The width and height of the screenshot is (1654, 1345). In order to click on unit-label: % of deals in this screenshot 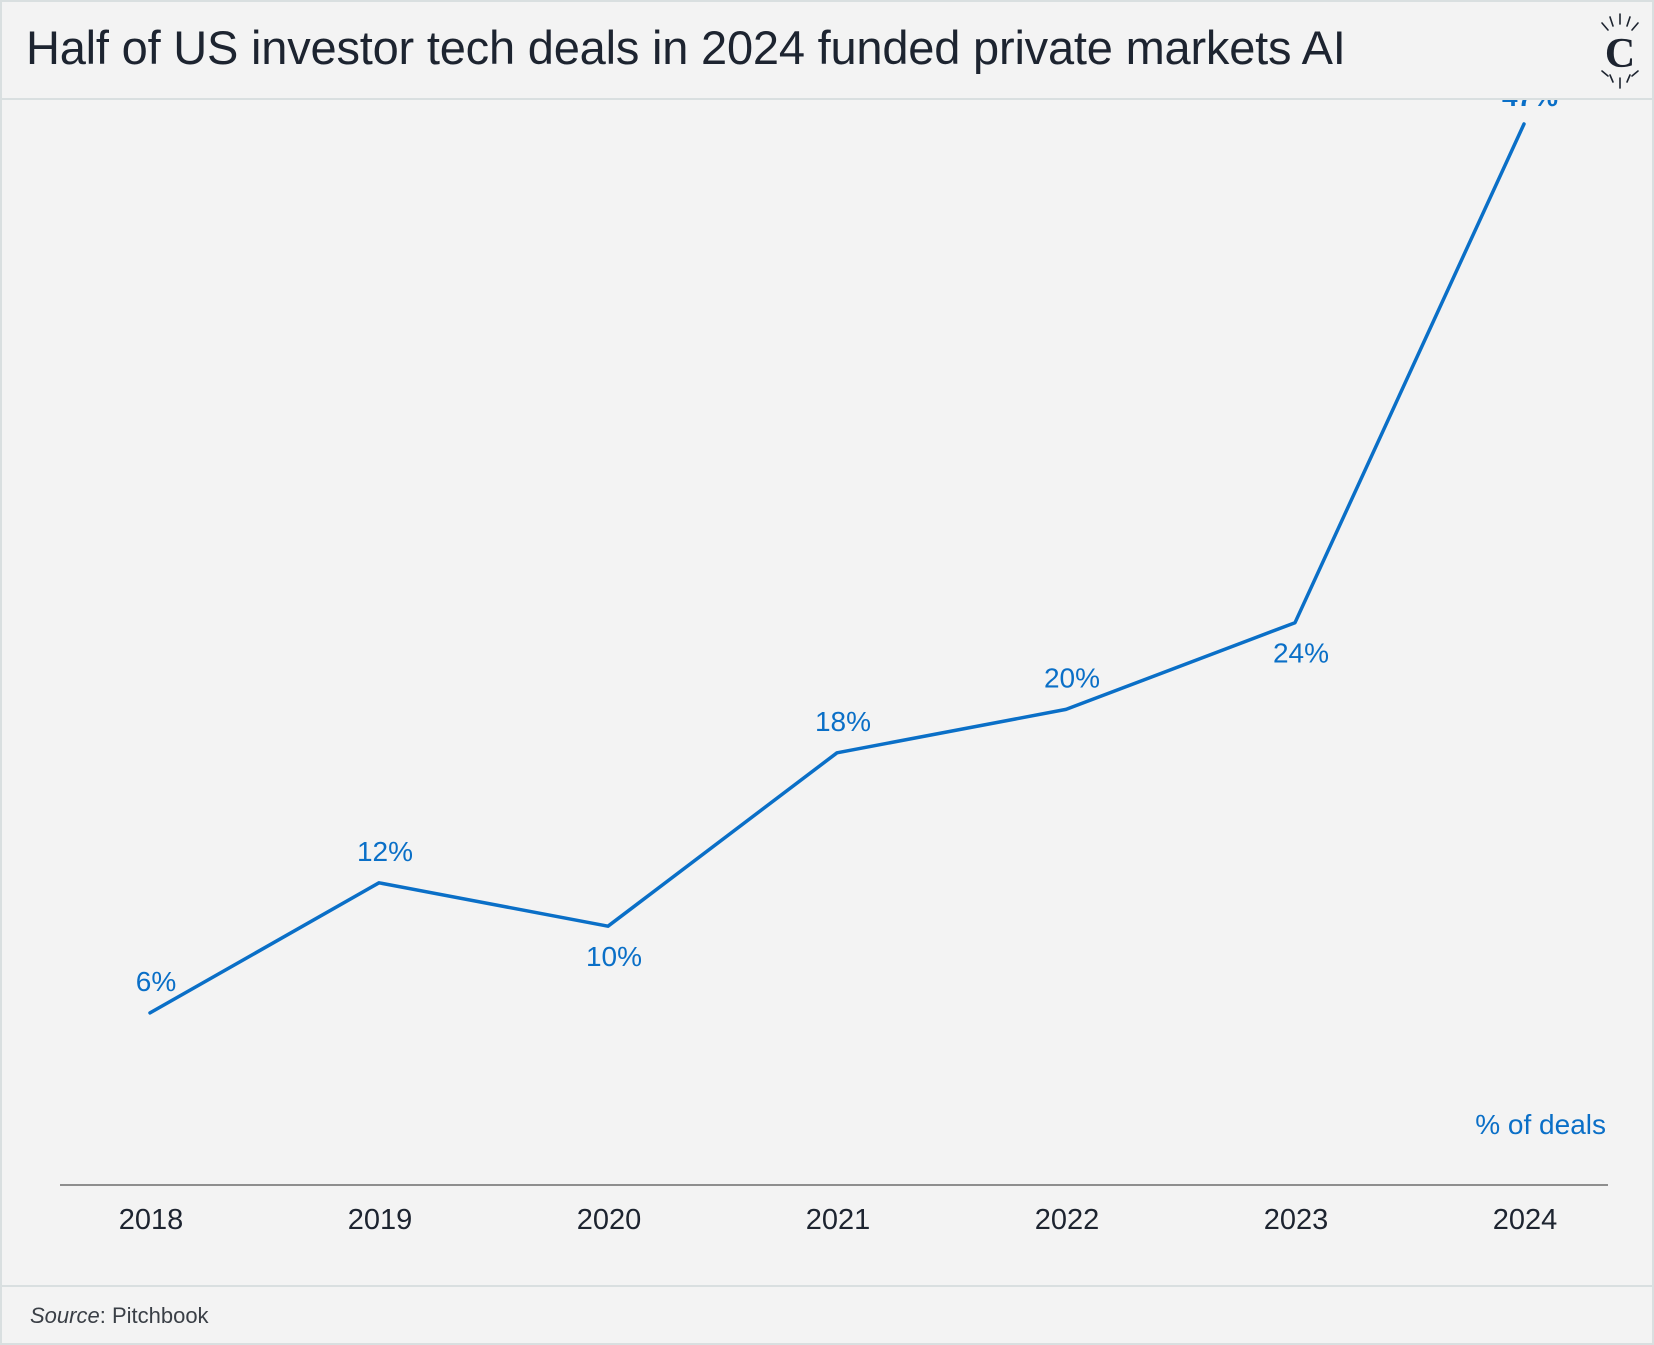, I will do `click(1540, 1124)`.